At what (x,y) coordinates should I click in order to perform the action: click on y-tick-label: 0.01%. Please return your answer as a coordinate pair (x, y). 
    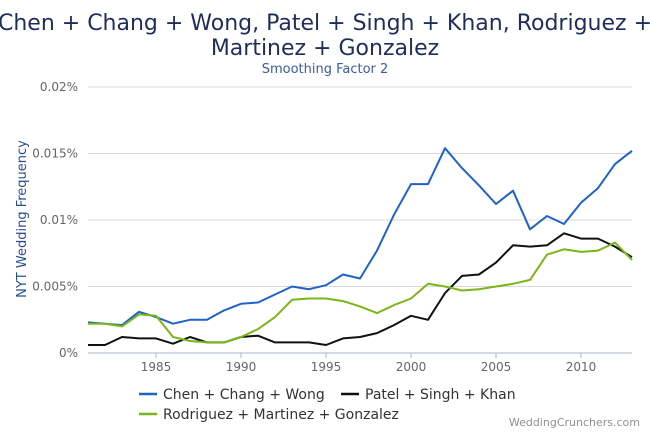
    Looking at the image, I should click on (59, 220).